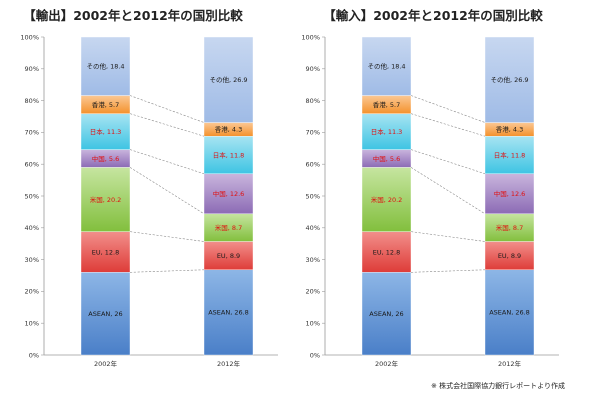 This screenshot has width=600, height=404. Describe the element at coordinates (433, 15) in the screenshot. I see `chart-title: 【輸入】2002年と2012年の国別比較` at that location.